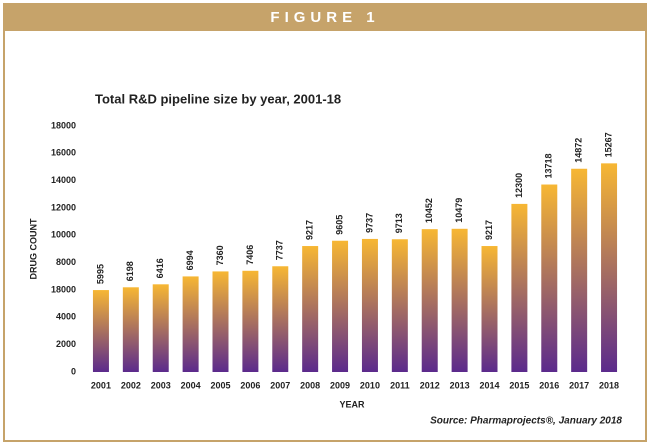 Image resolution: width=650 pixels, height=445 pixels. Describe the element at coordinates (250, 255) in the screenshot. I see `data-label: 7406` at that location.